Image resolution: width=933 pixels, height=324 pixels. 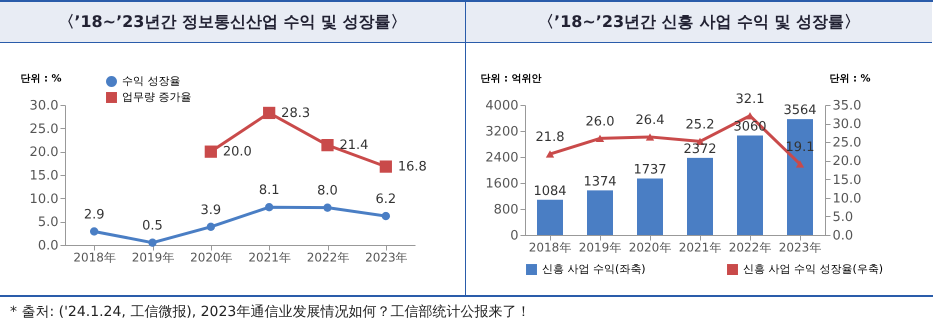 I want to click on y2-tick-label: 30.0, so click(x=847, y=124).